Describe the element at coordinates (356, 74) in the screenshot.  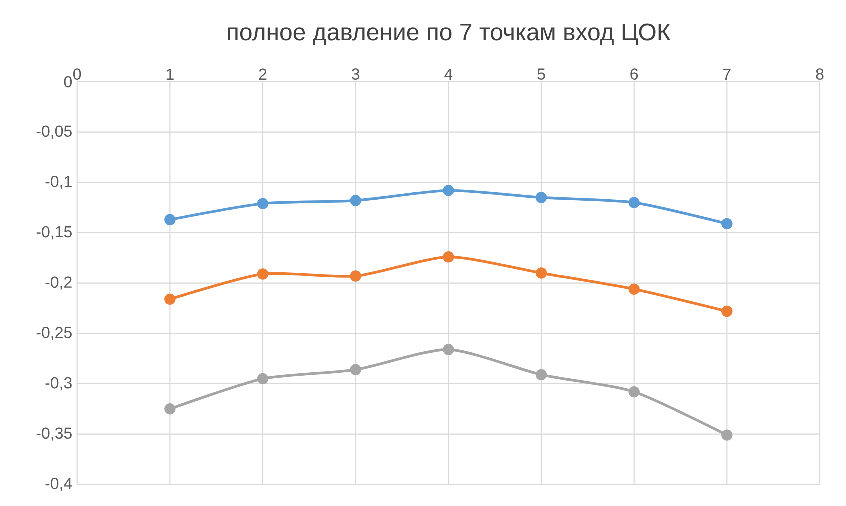
I see `x-tick-label: 3` at that location.